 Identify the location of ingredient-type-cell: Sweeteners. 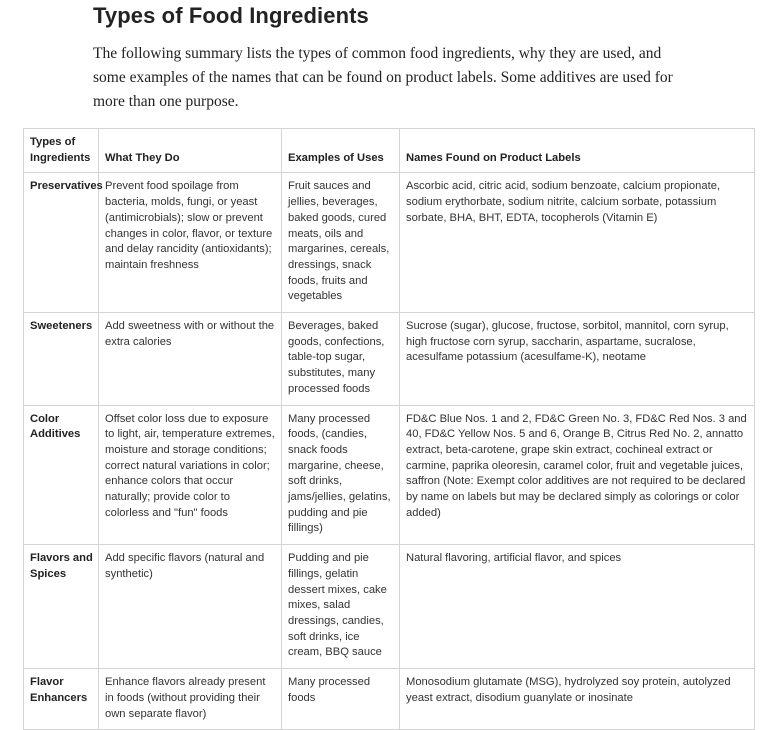
(61, 359).